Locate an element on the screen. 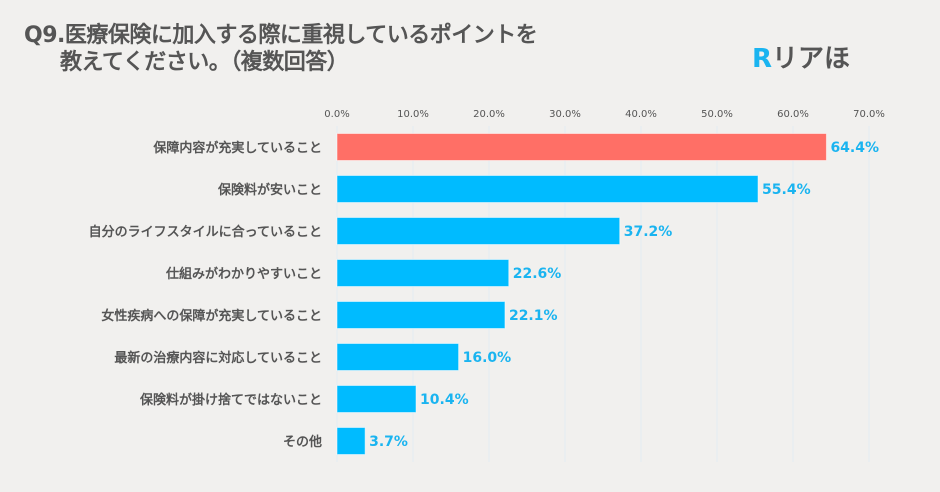 The height and width of the screenshot is (492, 940). tick-label: 10.0% is located at coordinates (413, 114).